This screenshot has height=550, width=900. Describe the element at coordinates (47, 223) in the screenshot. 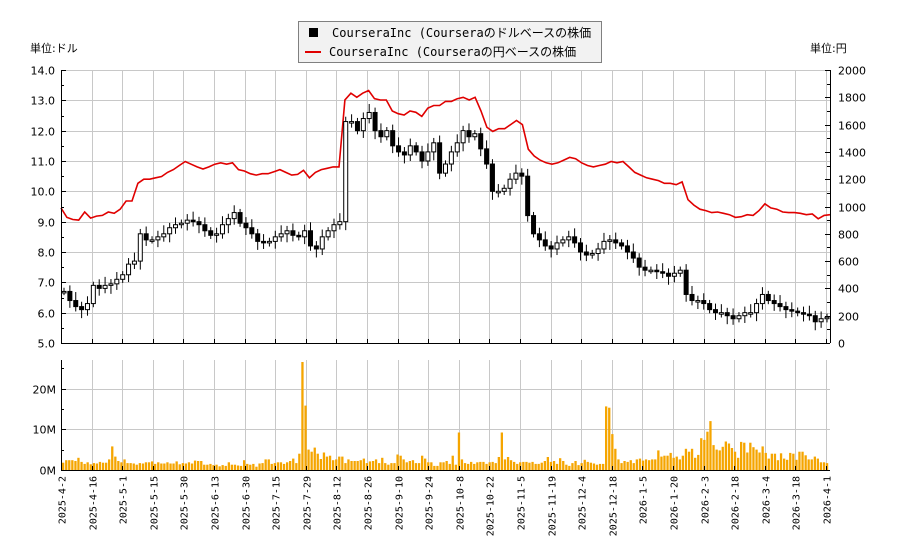

I see `left-y-tick-label: 9.0` at that location.